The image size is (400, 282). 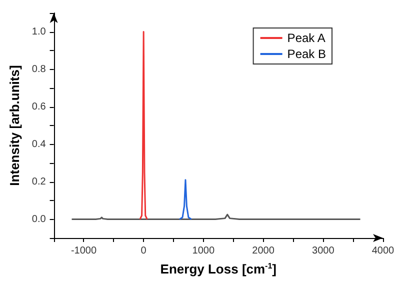 What do you see at coordinates (39, 69) in the screenshot?
I see `y-tick-label: 0.8` at bounding box center [39, 69].